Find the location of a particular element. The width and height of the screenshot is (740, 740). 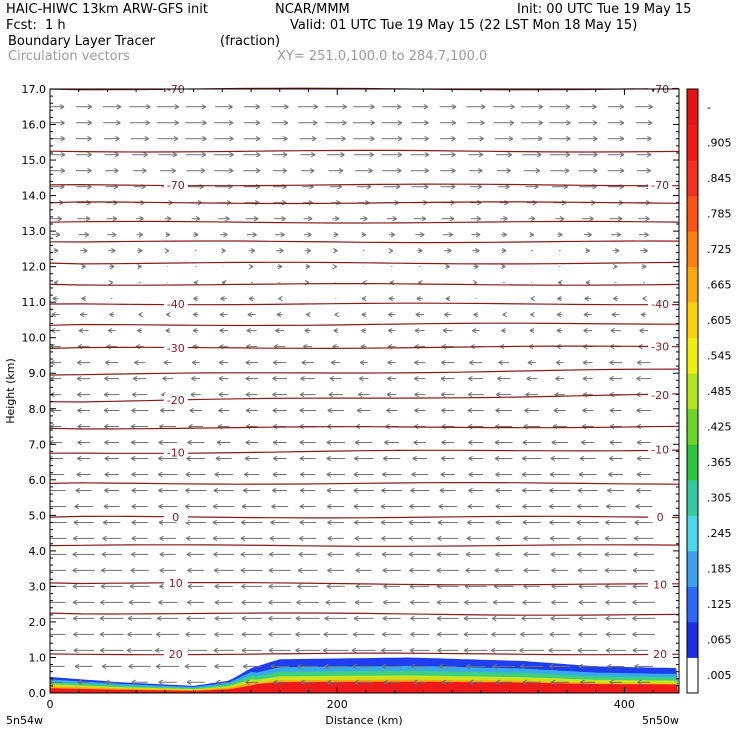

contour-label: -20 is located at coordinates (660, 395).